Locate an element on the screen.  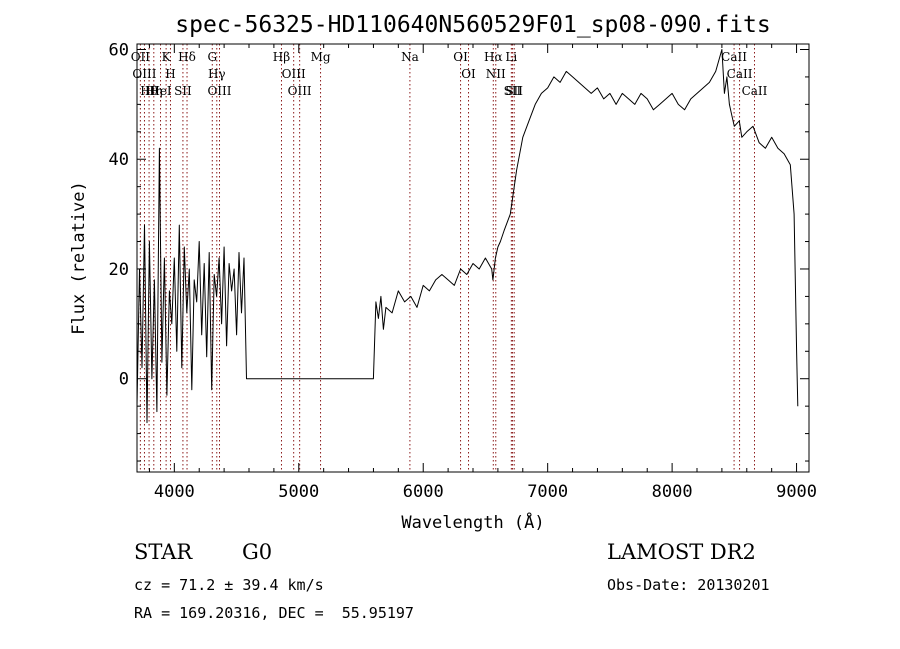
x-tick-label: 7000 is located at coordinates (547, 492).